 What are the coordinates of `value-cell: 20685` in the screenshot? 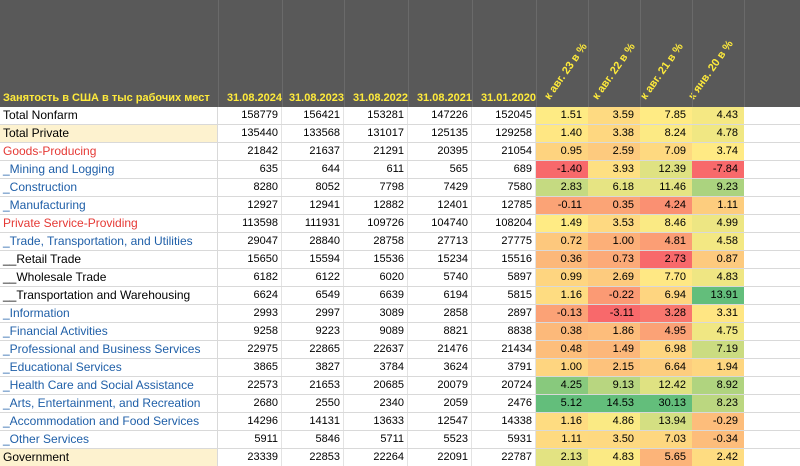 It's located at (376, 385).